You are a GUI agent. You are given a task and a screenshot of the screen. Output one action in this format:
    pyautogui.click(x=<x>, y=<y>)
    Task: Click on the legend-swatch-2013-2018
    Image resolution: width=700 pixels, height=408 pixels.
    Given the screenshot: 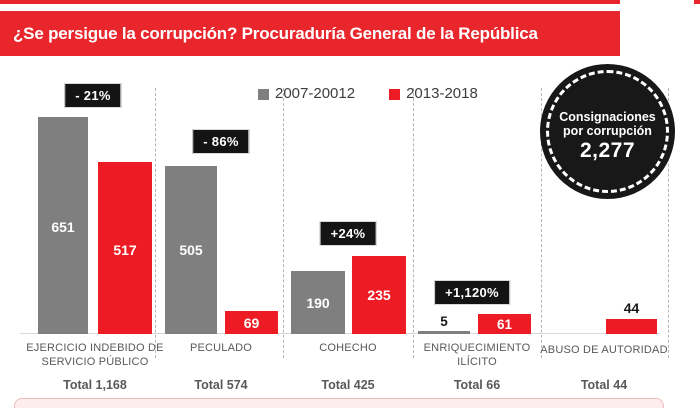 What is the action you would take?
    pyautogui.click(x=395, y=94)
    